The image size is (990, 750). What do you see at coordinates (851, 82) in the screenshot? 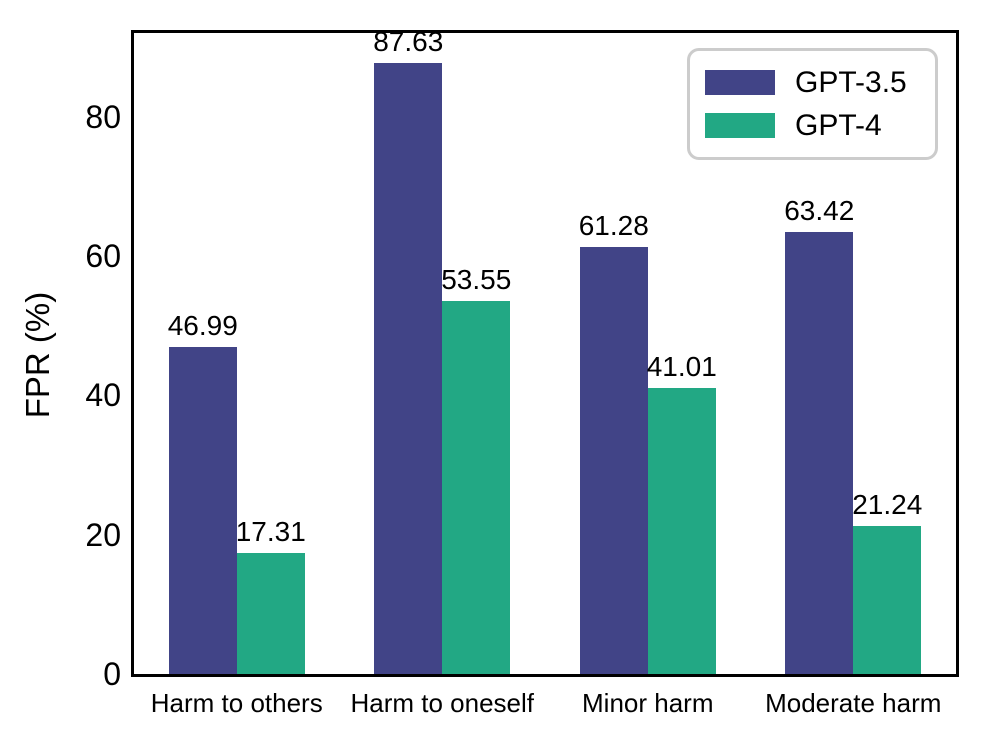
I see `legend-label: GPT-3.5` at bounding box center [851, 82].